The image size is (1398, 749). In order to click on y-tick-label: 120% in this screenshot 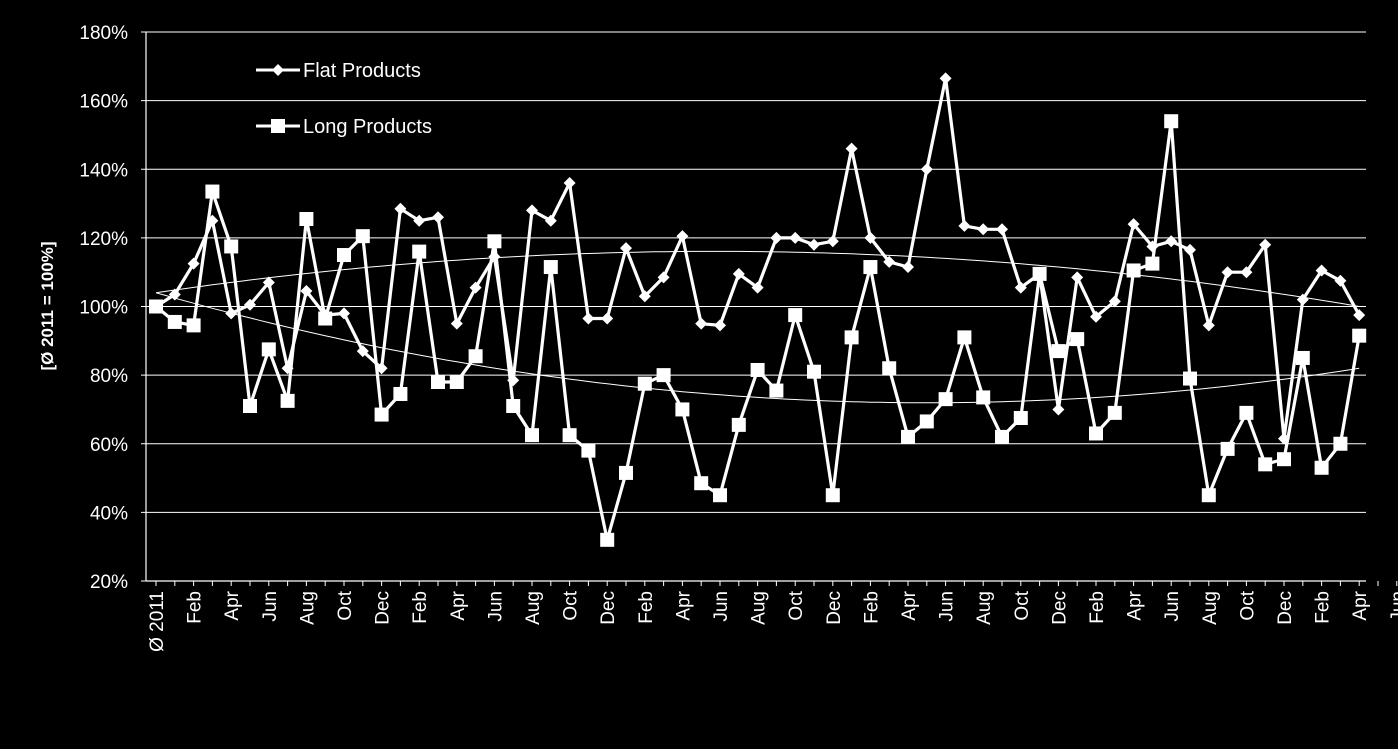, I will do `click(103, 239)`.